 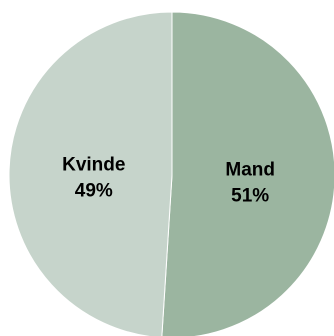 What do you see at coordinates (94, 191) in the screenshot?
I see `slice-value-label-kvinde: 49%` at bounding box center [94, 191].